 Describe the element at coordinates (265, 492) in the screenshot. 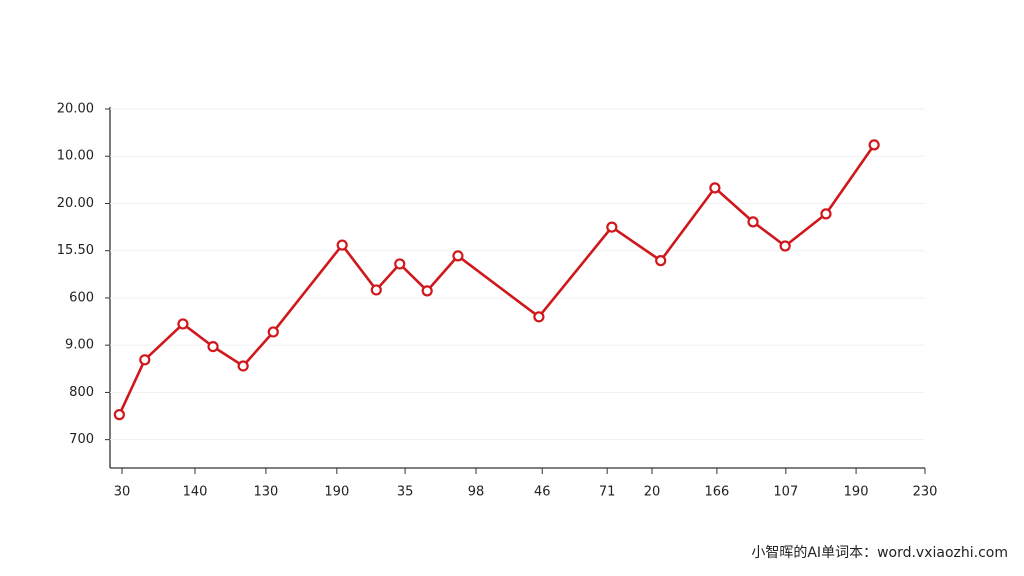

I see `x-tick-label: 130` at that location.